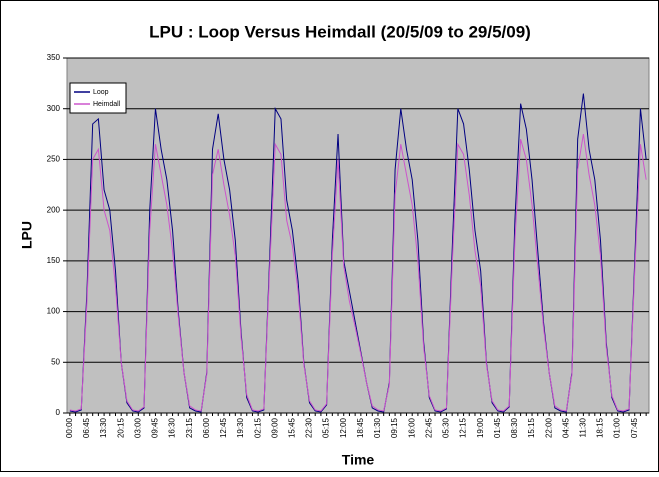  What do you see at coordinates (582, 427) in the screenshot?
I see `x-tick-label: 11:30` at bounding box center [582, 427].